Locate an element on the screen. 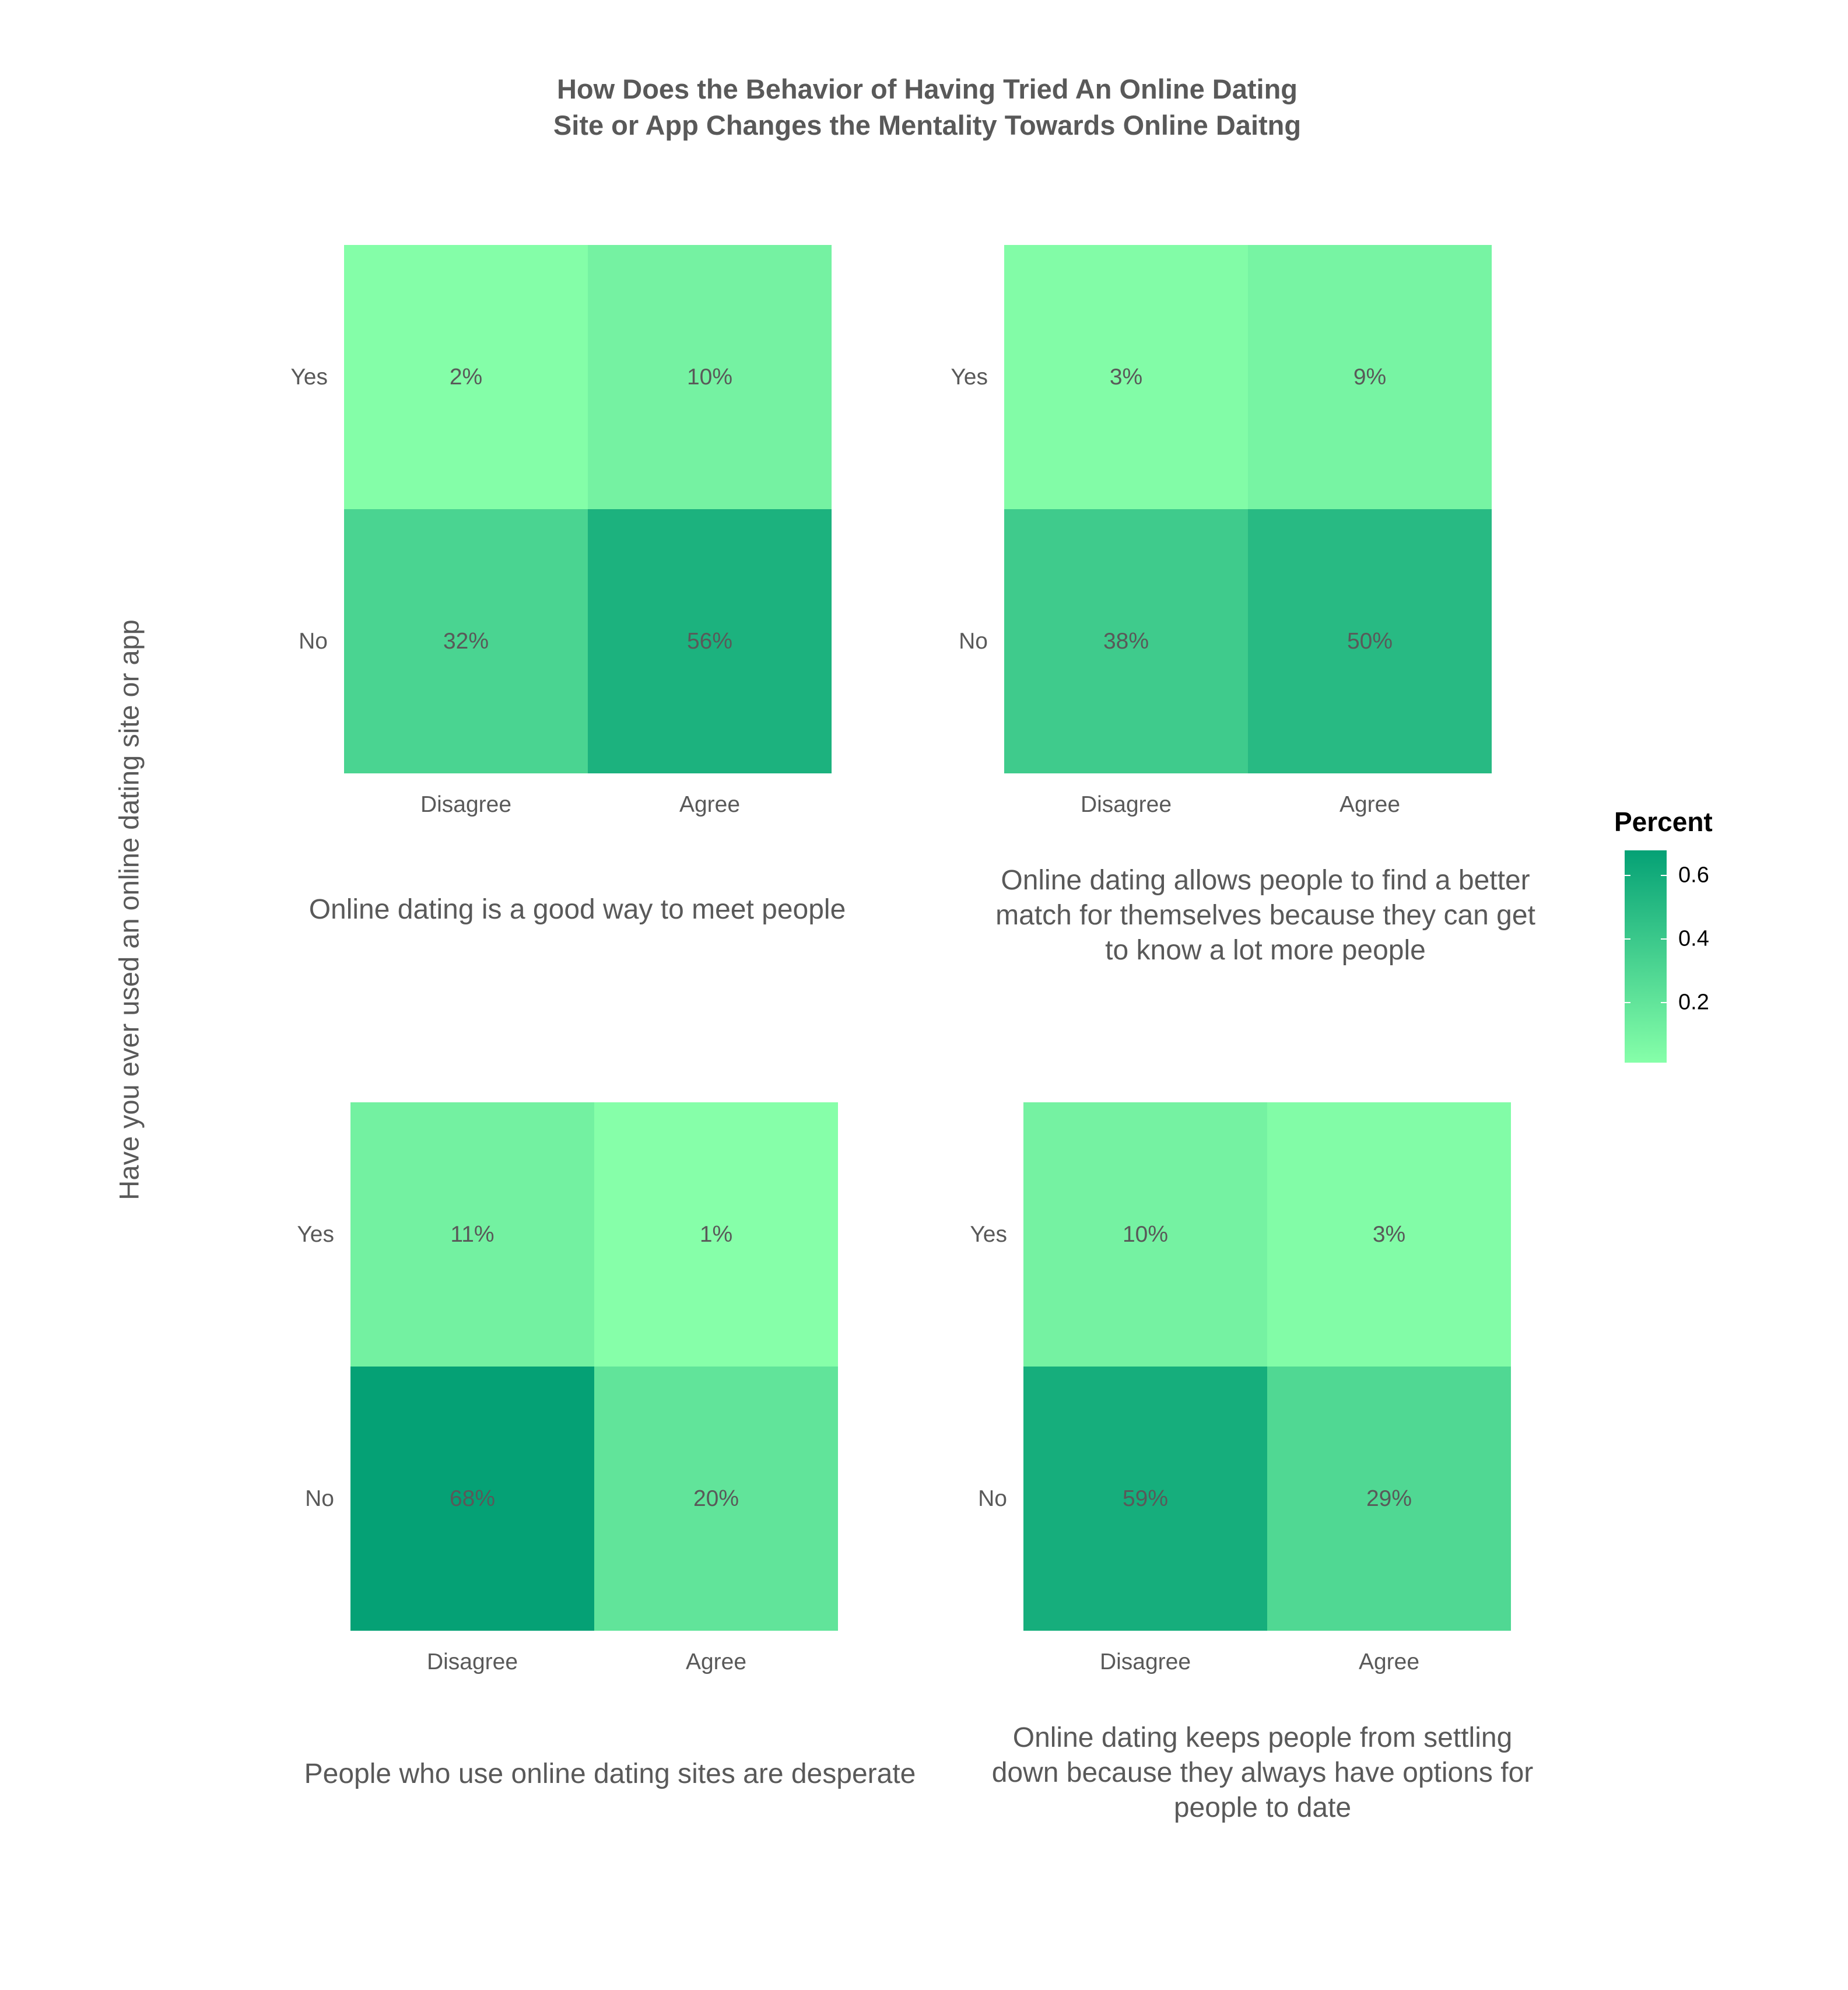 The width and height of the screenshot is (1848, 1990). cell-value-label: 50% is located at coordinates (1369, 641).